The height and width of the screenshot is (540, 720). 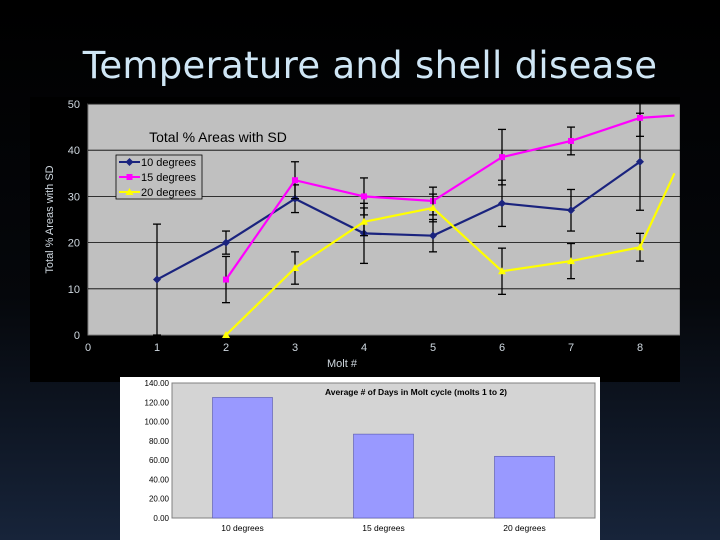 What do you see at coordinates (364, 348) in the screenshot?
I see `x-tick-label: 4` at bounding box center [364, 348].